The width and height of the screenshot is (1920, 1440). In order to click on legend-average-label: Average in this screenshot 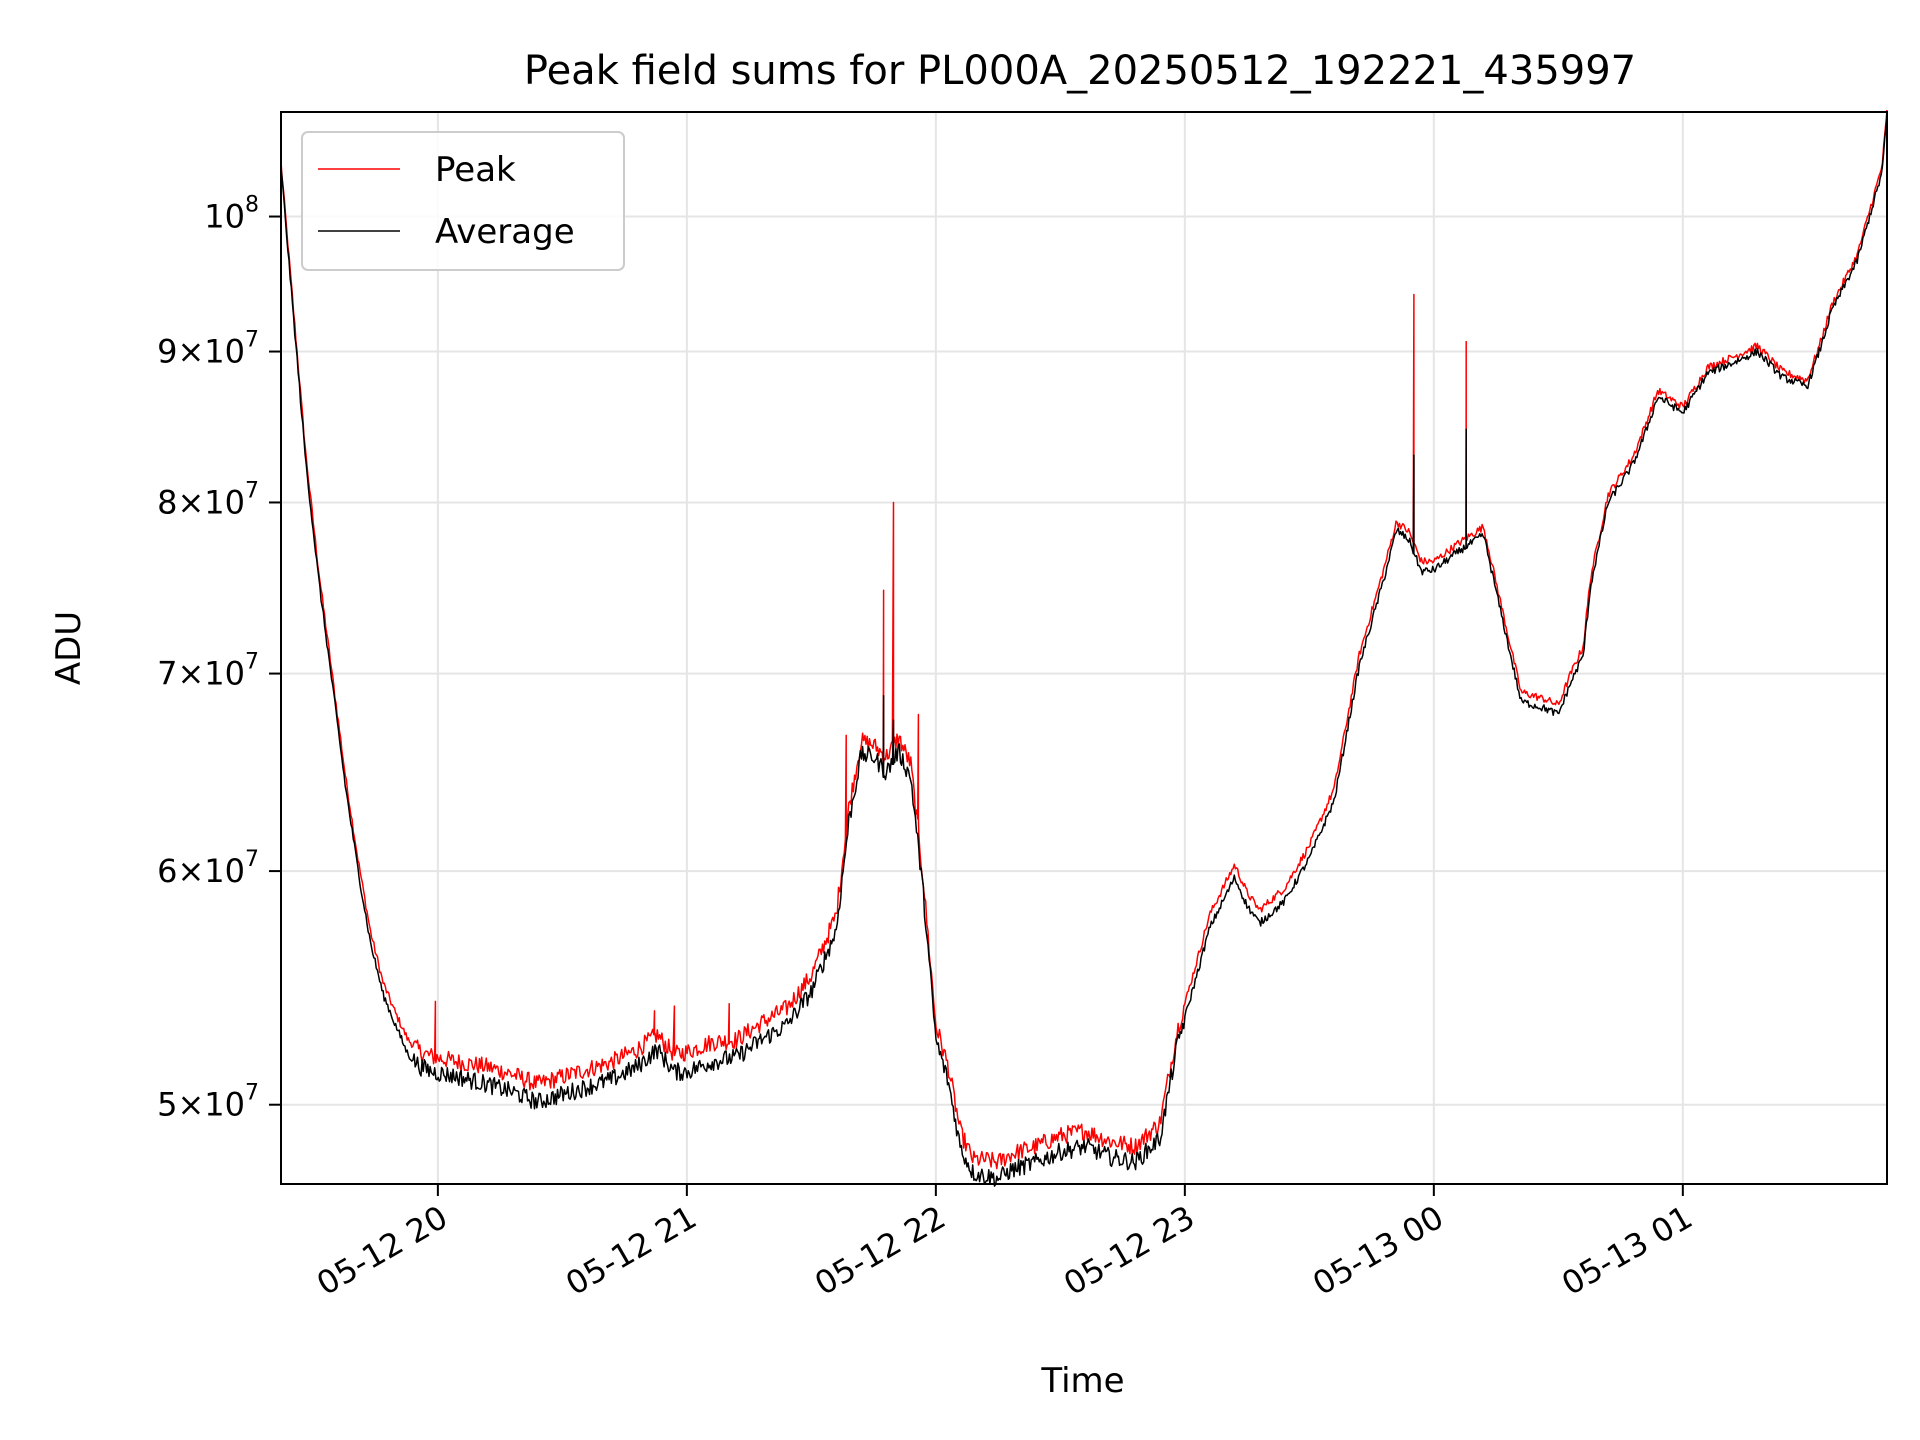, I will do `click(505, 232)`.